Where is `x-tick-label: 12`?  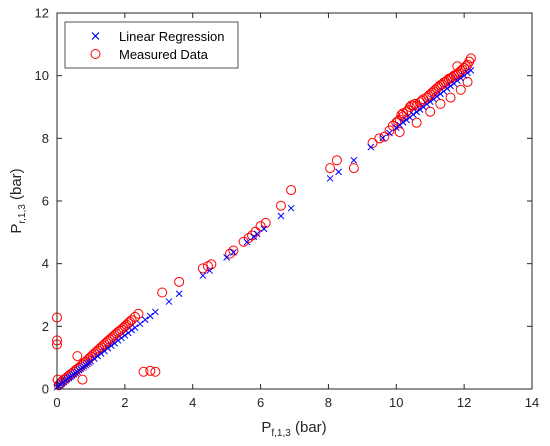 x-tick-label: 12 is located at coordinates (464, 402).